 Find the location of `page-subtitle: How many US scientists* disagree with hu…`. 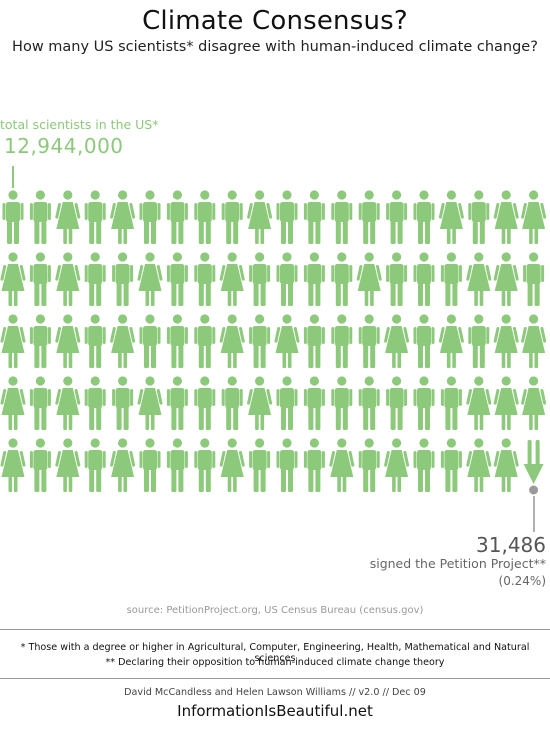

page-subtitle: How many US scientists* disagree with hu… is located at coordinates (275, 47).